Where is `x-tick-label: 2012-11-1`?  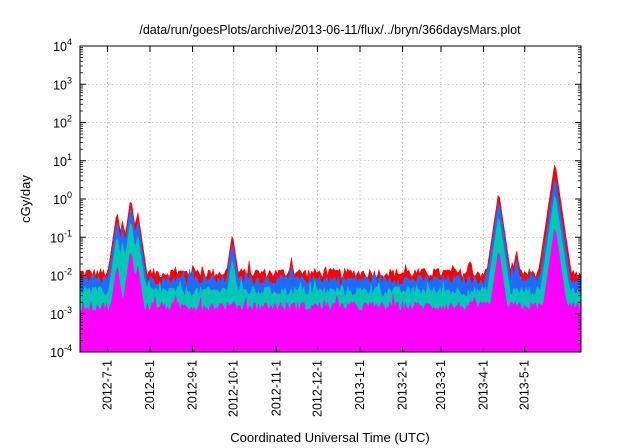
x-tick-label: 2012-11-1 is located at coordinates (276, 388).